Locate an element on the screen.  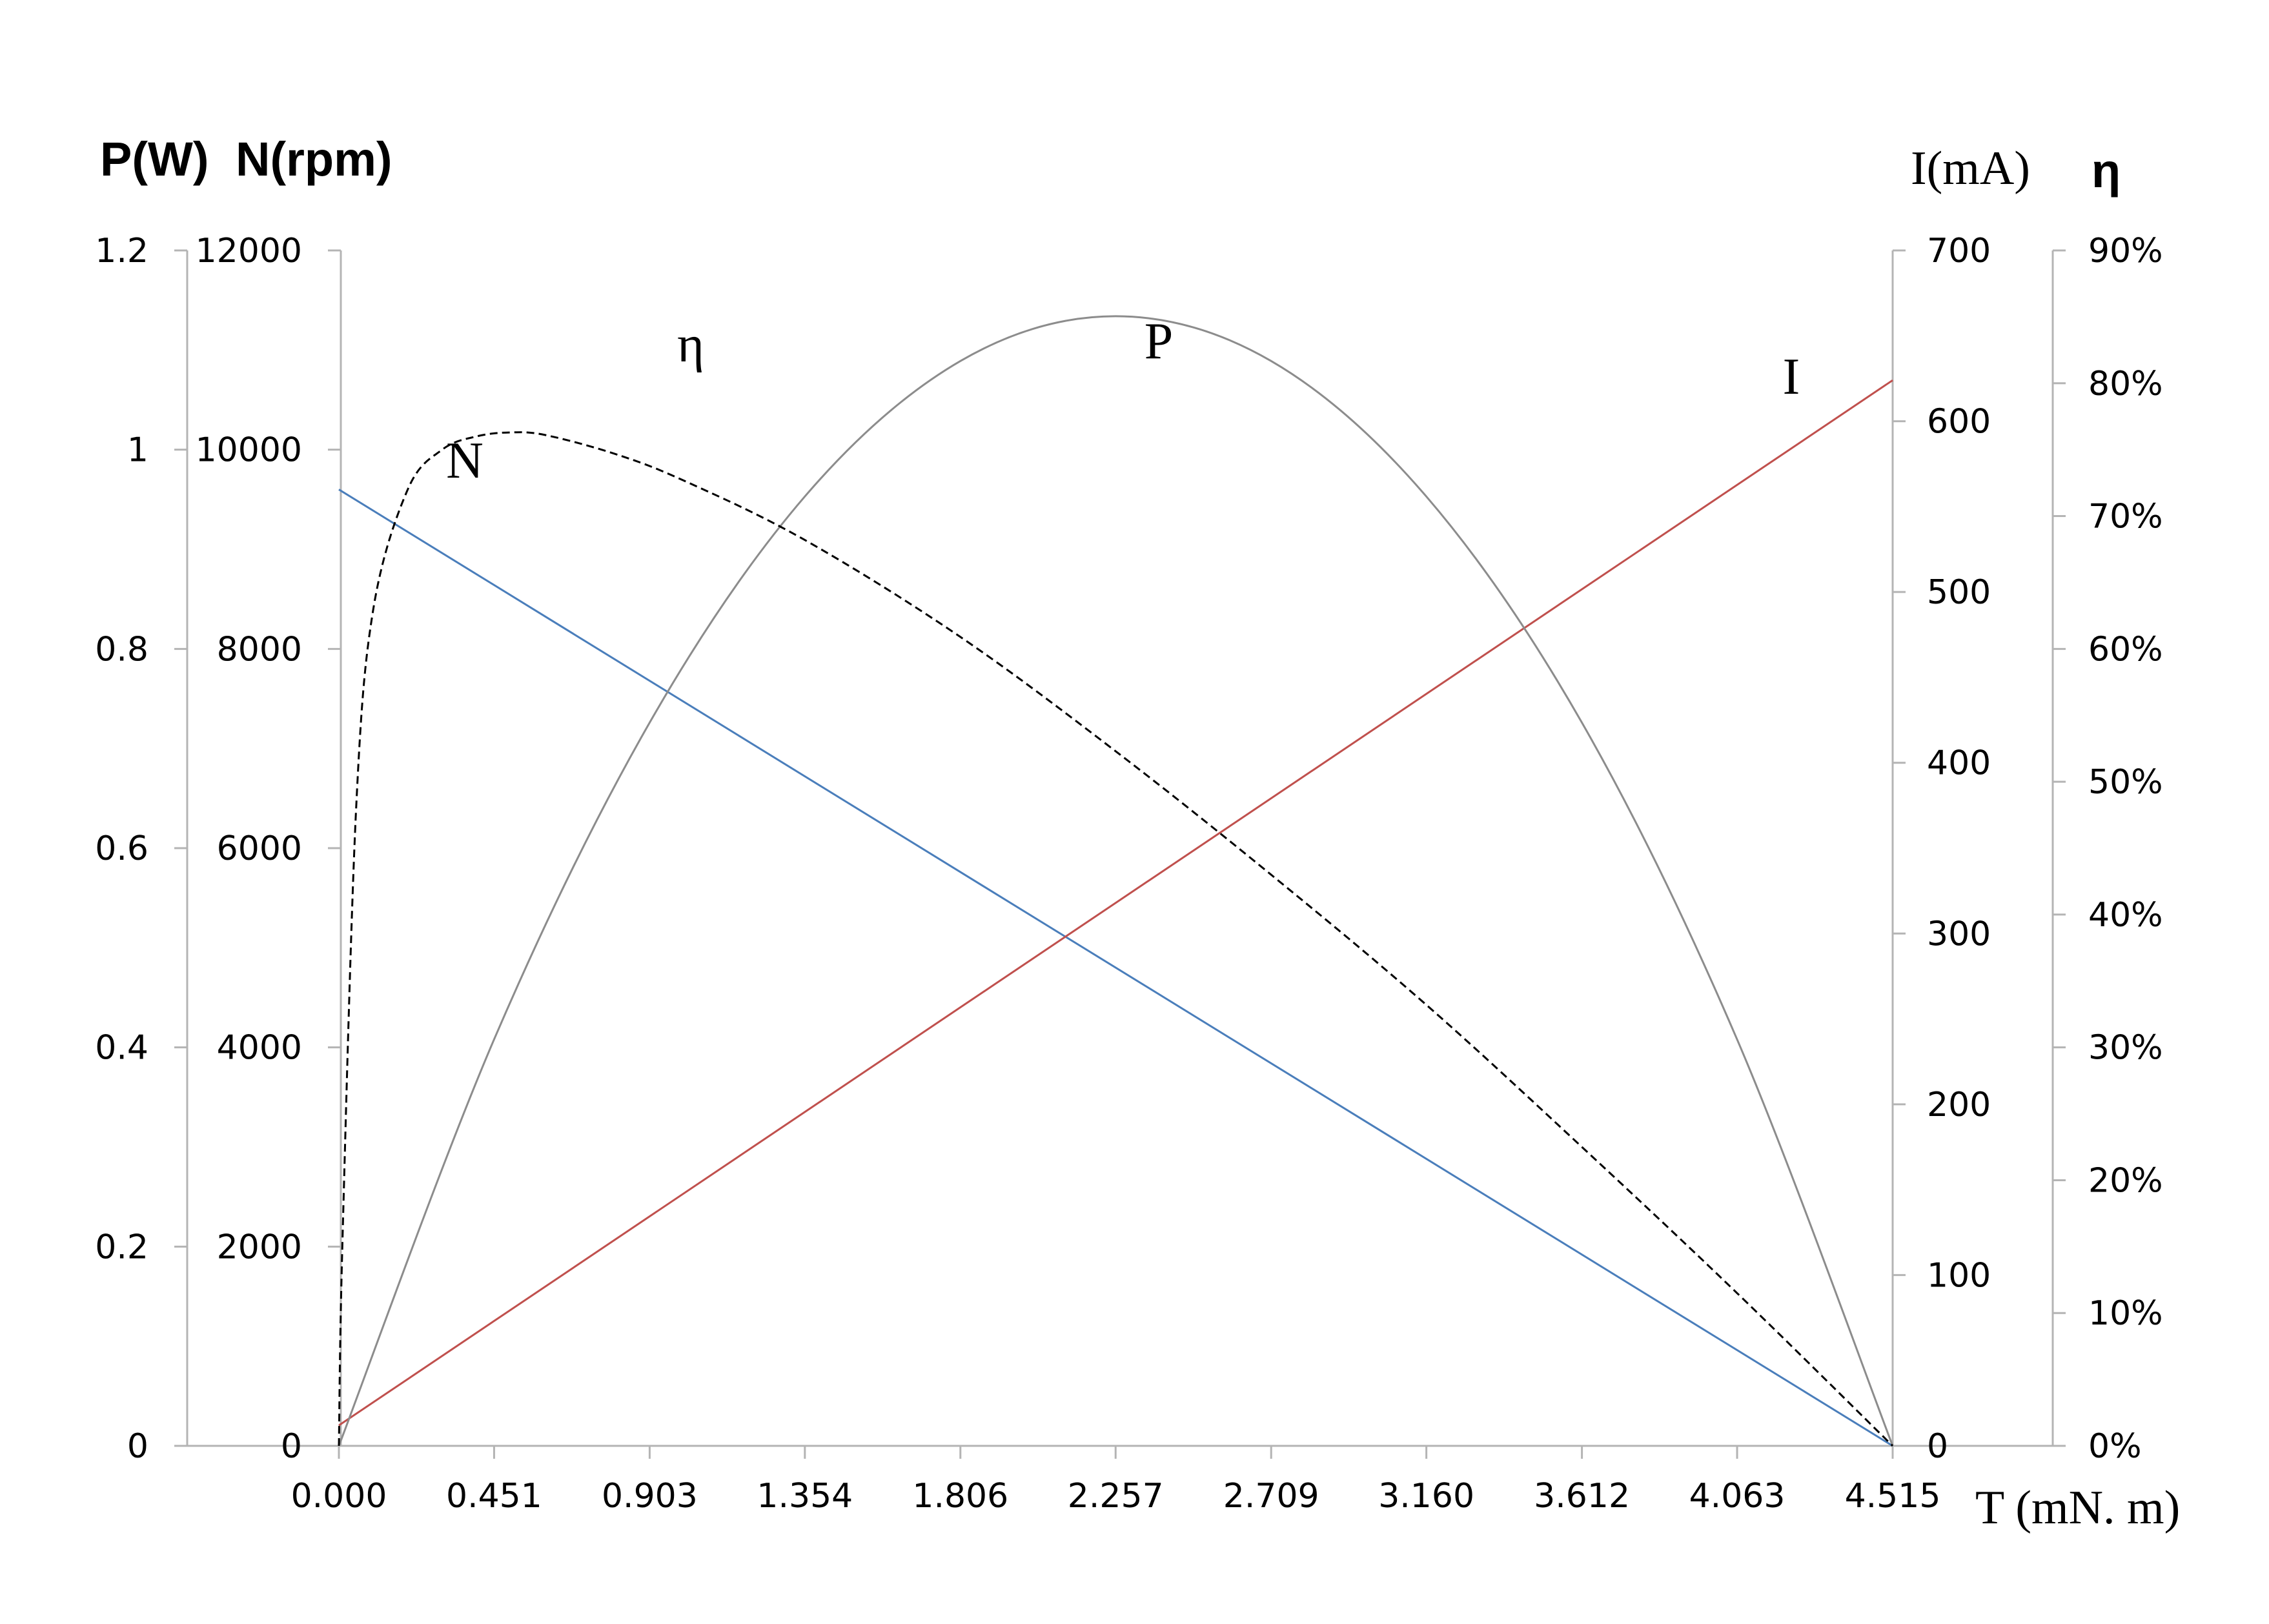
y-axis-title-power: P(W) is located at coordinates (154, 159).